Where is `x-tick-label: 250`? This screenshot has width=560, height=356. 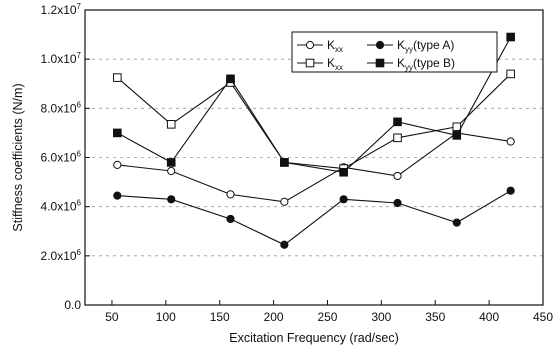 x-tick-label: 250 is located at coordinates (327, 317).